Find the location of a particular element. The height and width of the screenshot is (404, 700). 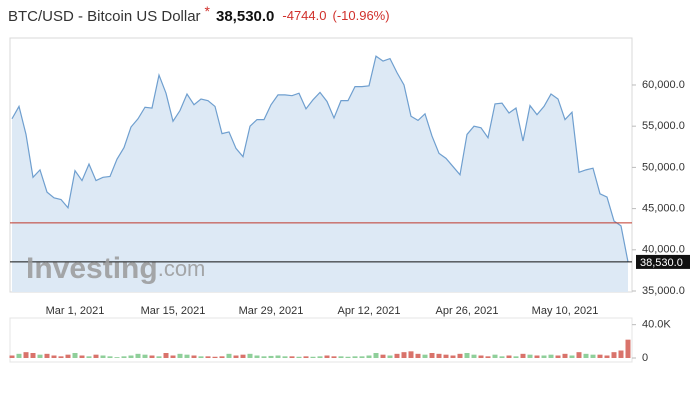

y-tick-label: 0 is located at coordinates (645, 358).